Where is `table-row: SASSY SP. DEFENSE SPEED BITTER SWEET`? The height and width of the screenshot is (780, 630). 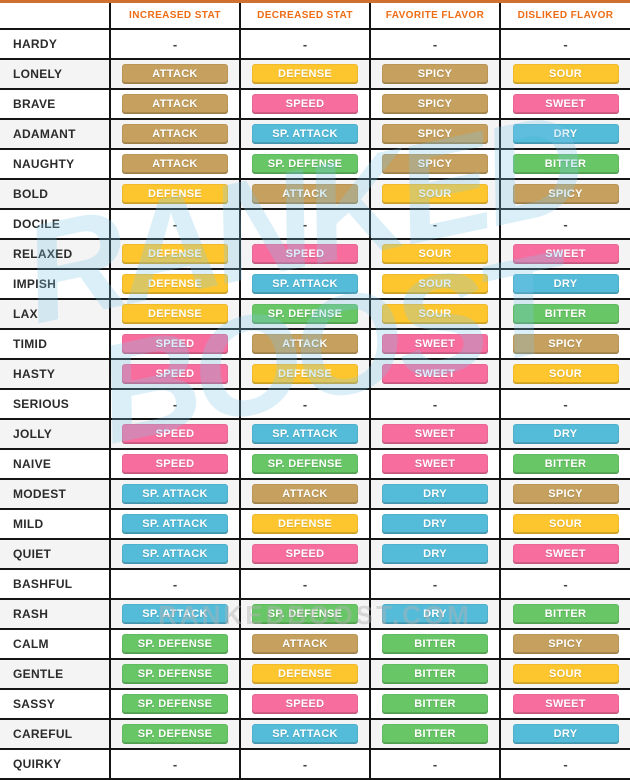
table-row: SASSY SP. DEFENSE SPEED BITTER SWEET is located at coordinates (315, 705).